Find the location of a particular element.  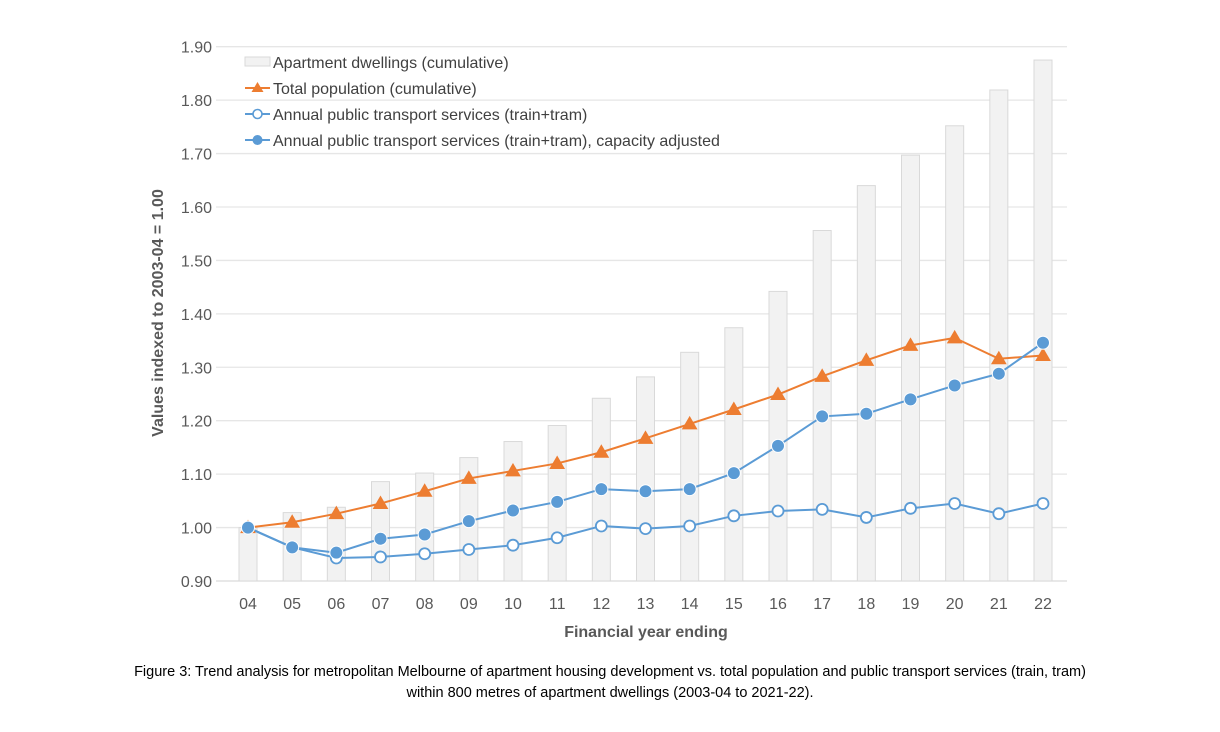

x-tick-label: 13 is located at coordinates (646, 604).